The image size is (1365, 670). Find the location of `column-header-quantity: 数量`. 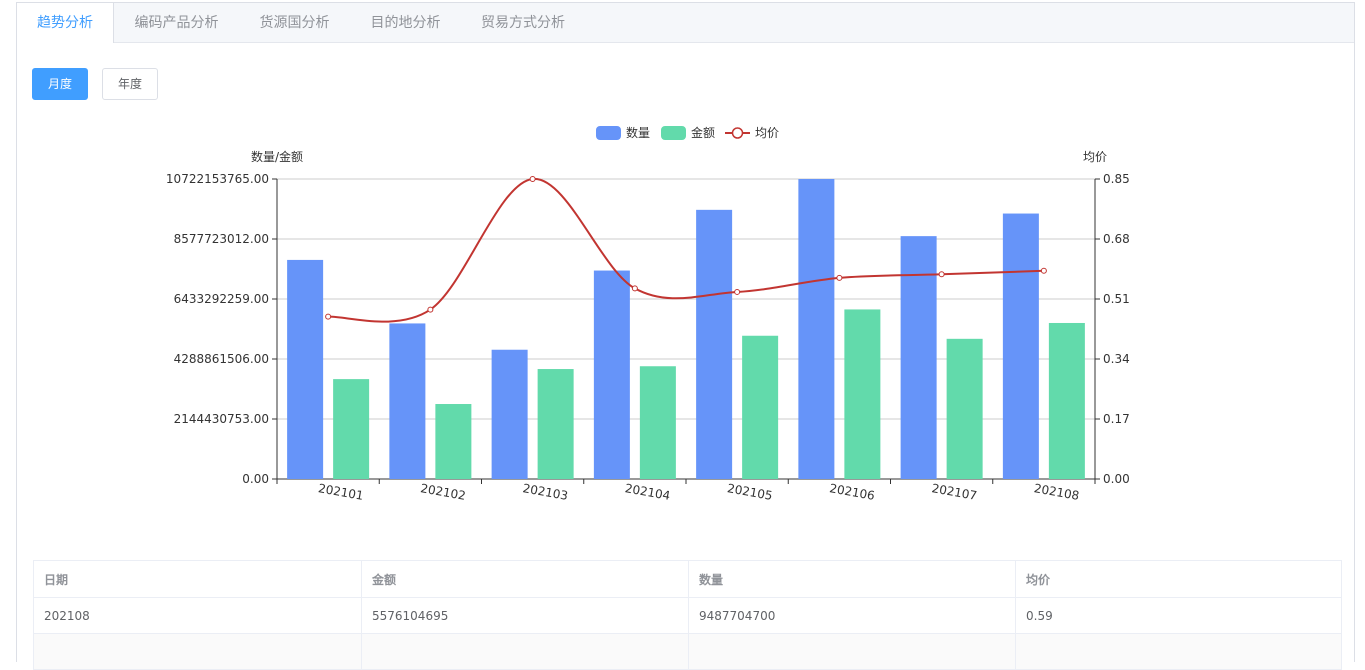

column-header-quantity: 数量 is located at coordinates (852, 579).